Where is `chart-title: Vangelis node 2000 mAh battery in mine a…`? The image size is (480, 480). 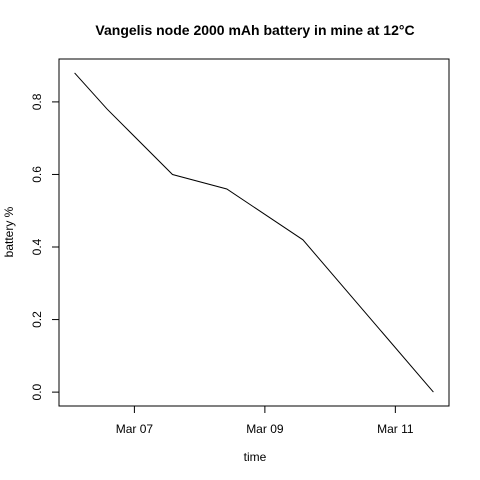 chart-title: Vangelis node 2000 mAh battery in mine a… is located at coordinates (254, 30).